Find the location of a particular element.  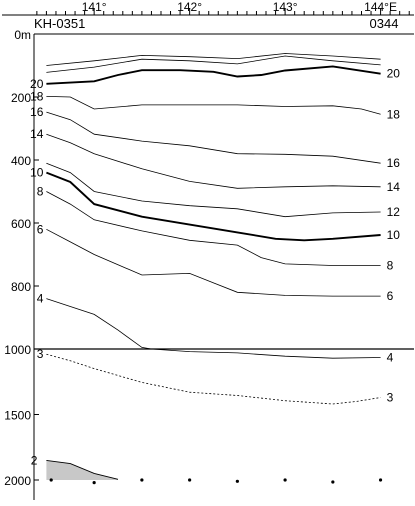

depth-tick-label: 1500 is located at coordinates (17, 416).